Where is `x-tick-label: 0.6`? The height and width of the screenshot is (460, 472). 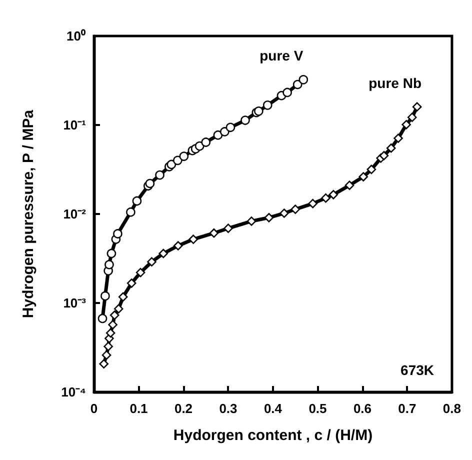 x-tick-label: 0.6 is located at coordinates (362, 408).